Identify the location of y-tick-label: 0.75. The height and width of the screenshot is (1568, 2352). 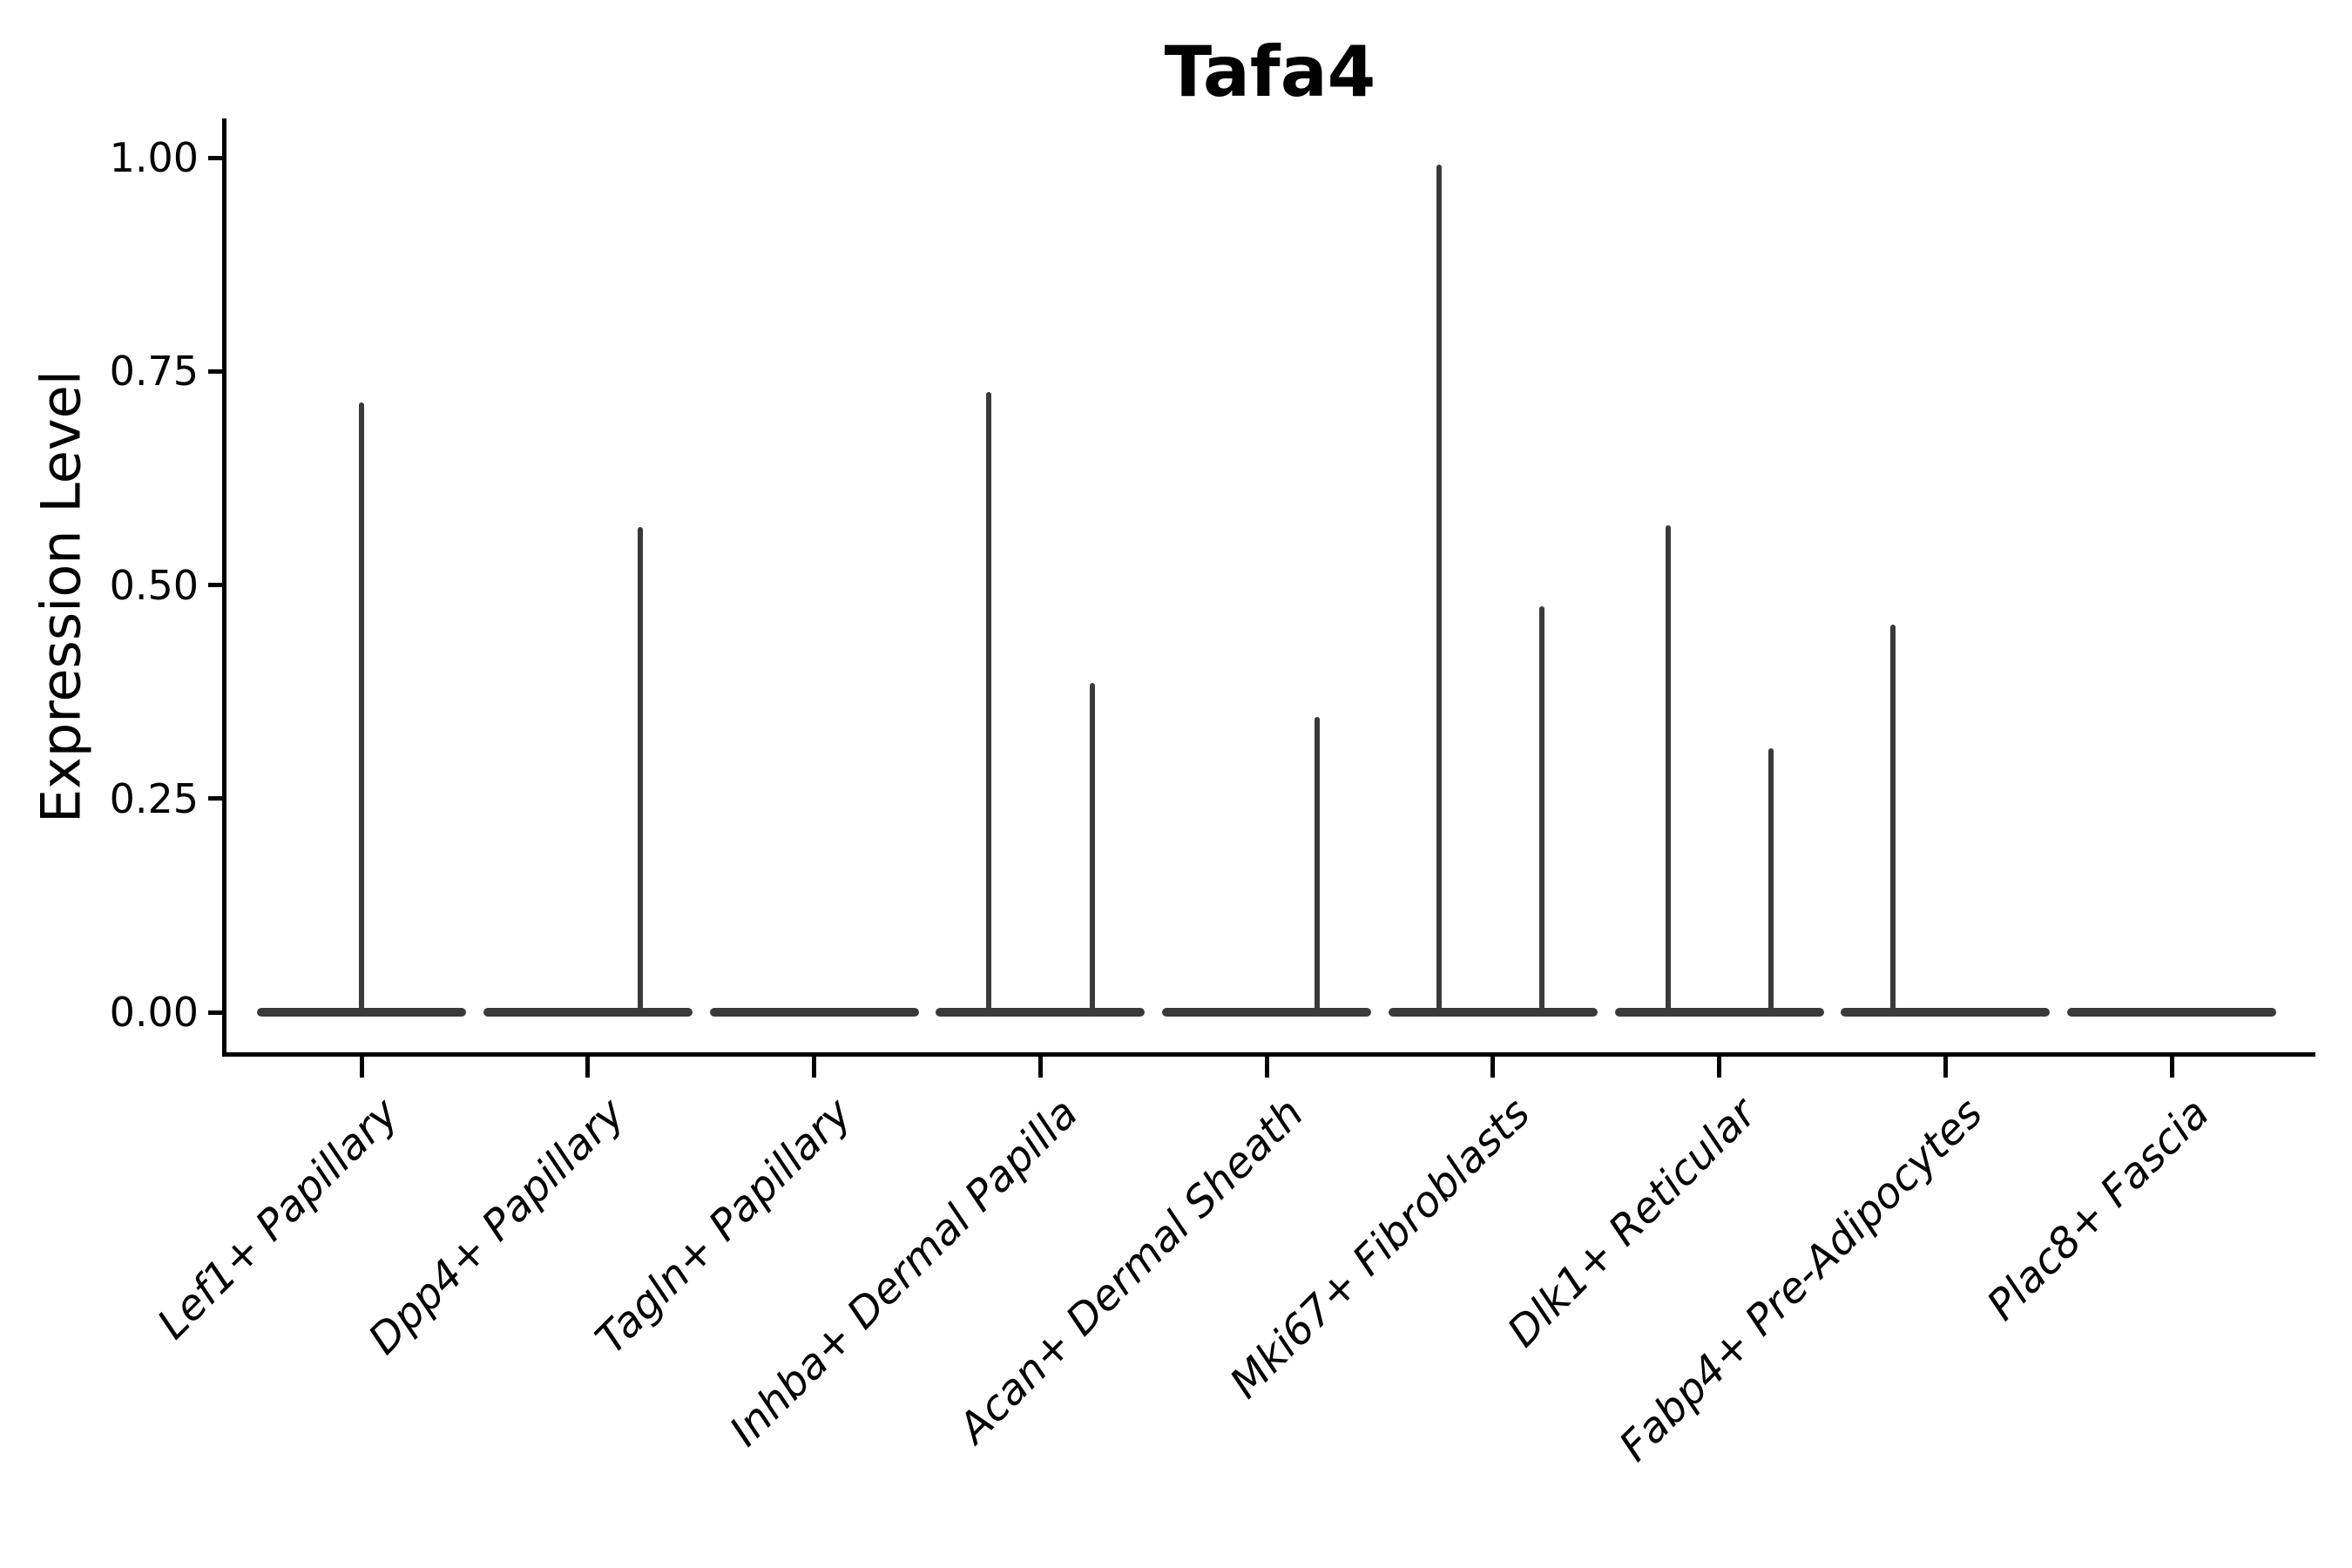
(154, 371).